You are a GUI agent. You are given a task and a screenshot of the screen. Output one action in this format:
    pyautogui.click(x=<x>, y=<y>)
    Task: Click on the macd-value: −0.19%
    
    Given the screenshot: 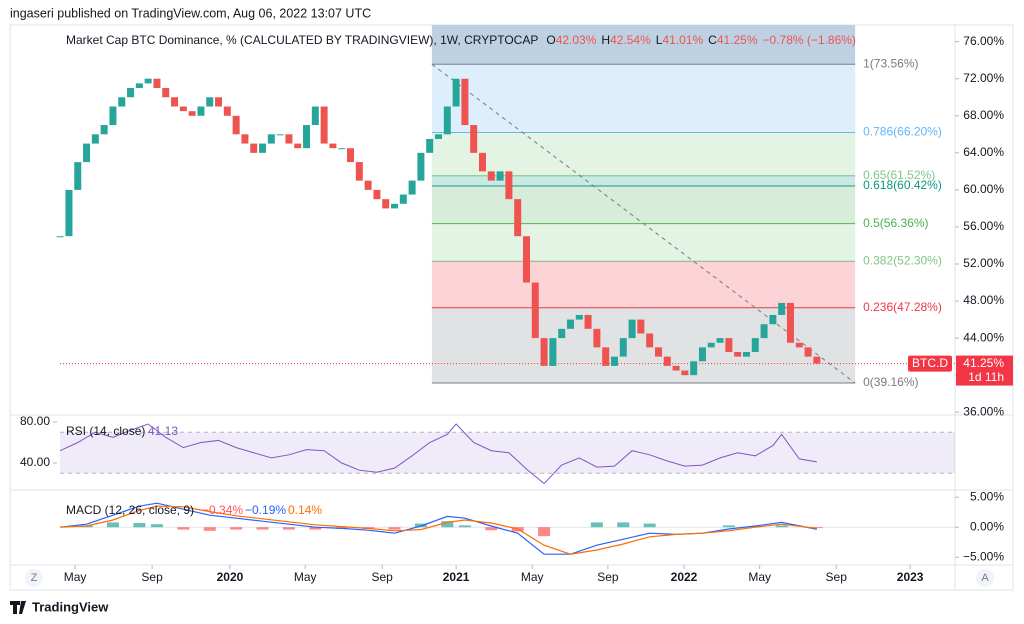 What is the action you would take?
    pyautogui.click(x=265, y=510)
    